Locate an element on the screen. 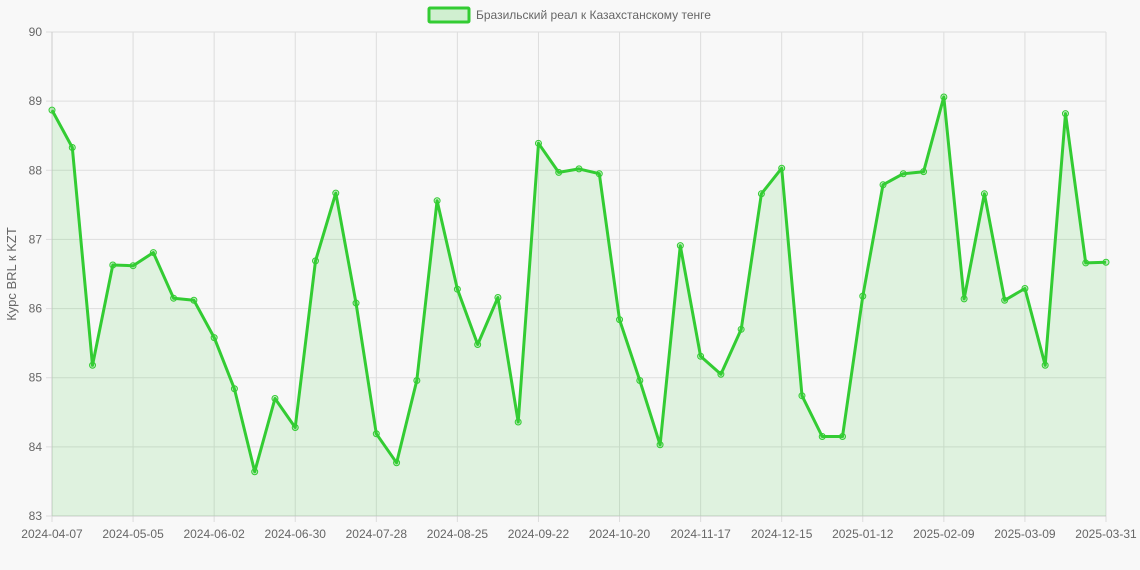 This screenshot has width=1140, height=570. x-tick-label: 2025-02-09 is located at coordinates (944, 534).